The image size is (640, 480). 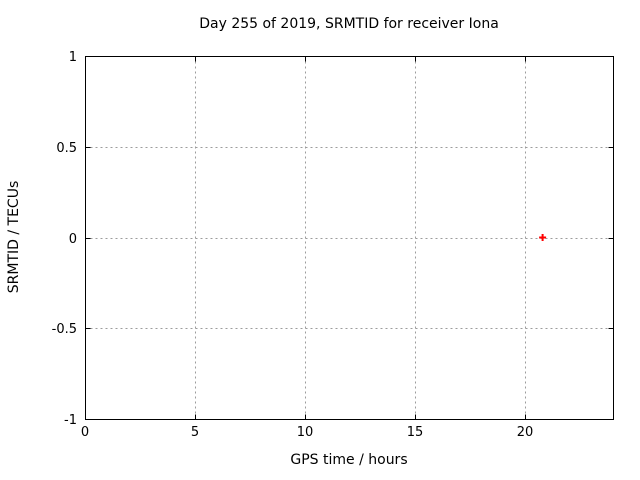 What do you see at coordinates (349, 460) in the screenshot?
I see `x-axis-label: GPS time / hours` at bounding box center [349, 460].